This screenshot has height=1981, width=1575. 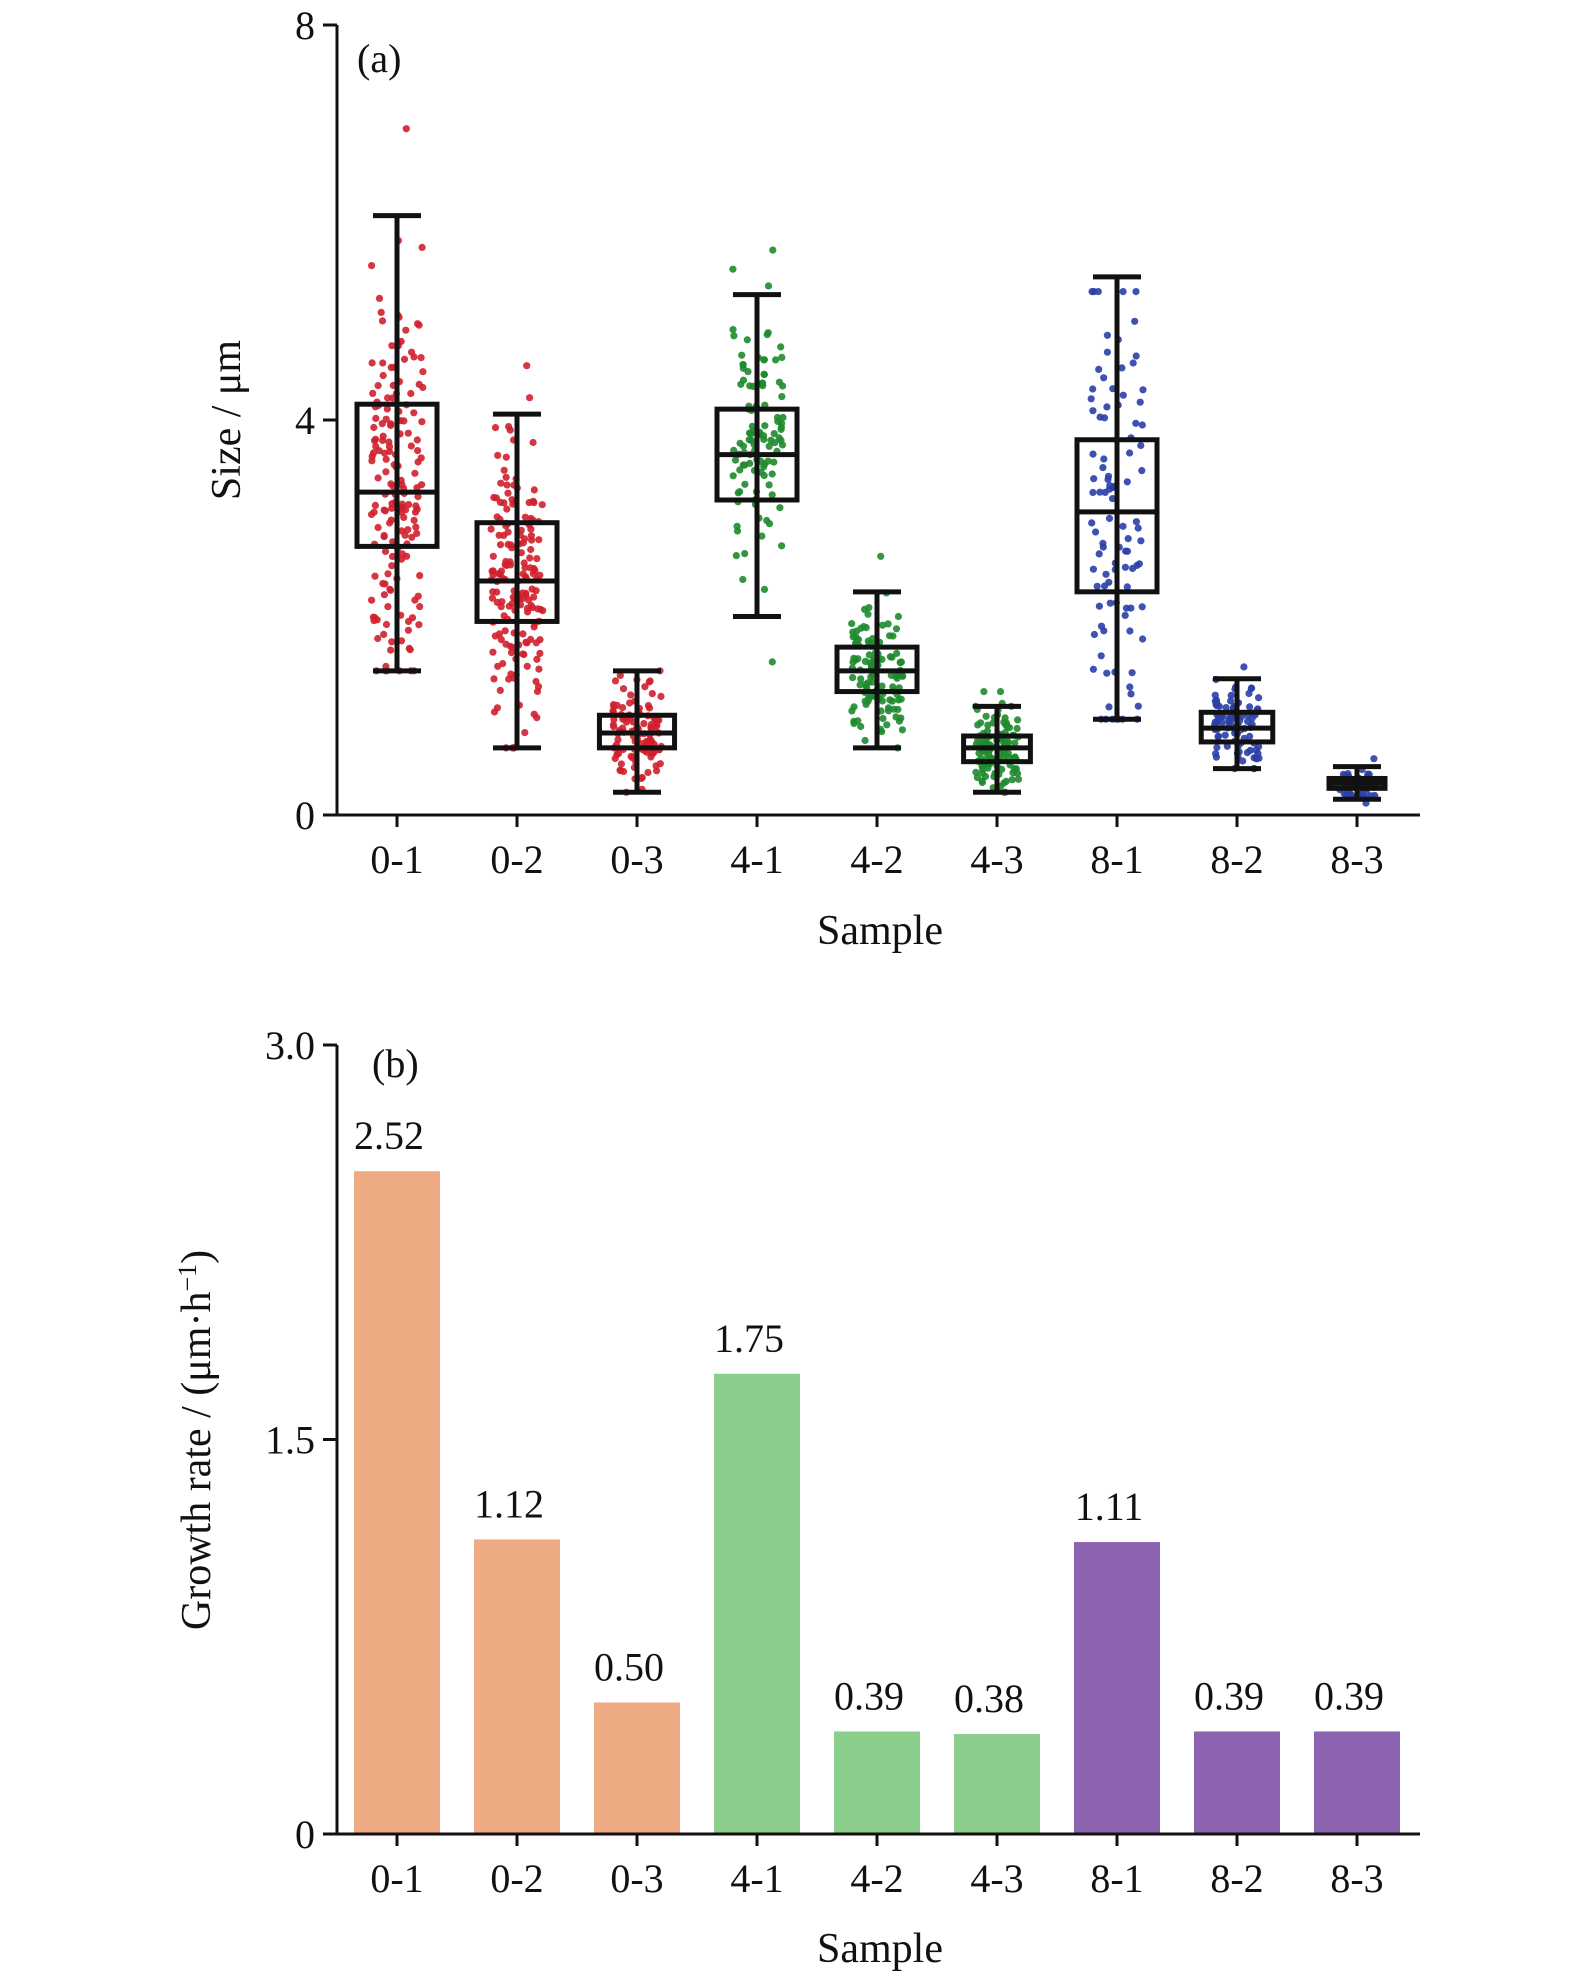 What do you see at coordinates (997, 1784) in the screenshot?
I see `panel-b-bar` at bounding box center [997, 1784].